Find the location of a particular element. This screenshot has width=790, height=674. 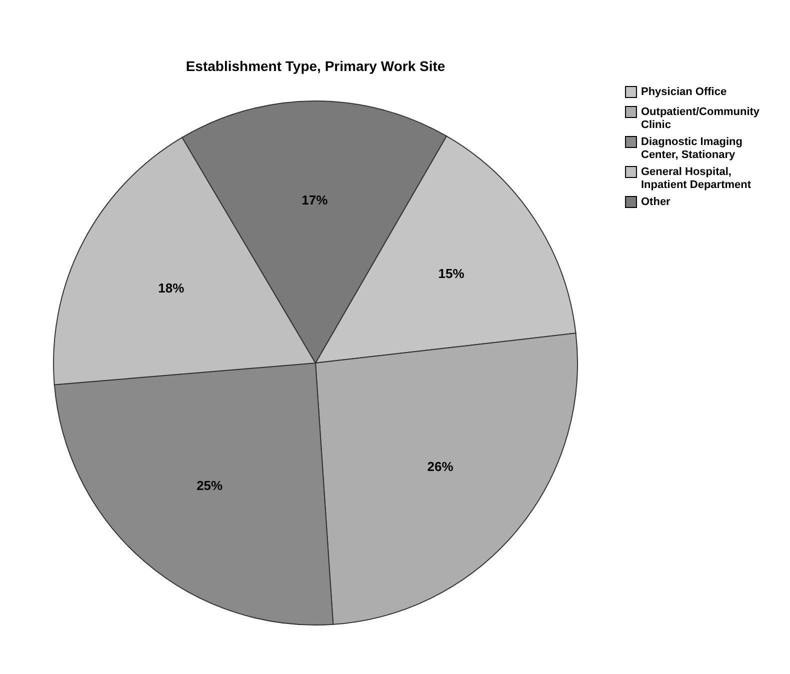

data-label: 18% is located at coordinates (171, 288).